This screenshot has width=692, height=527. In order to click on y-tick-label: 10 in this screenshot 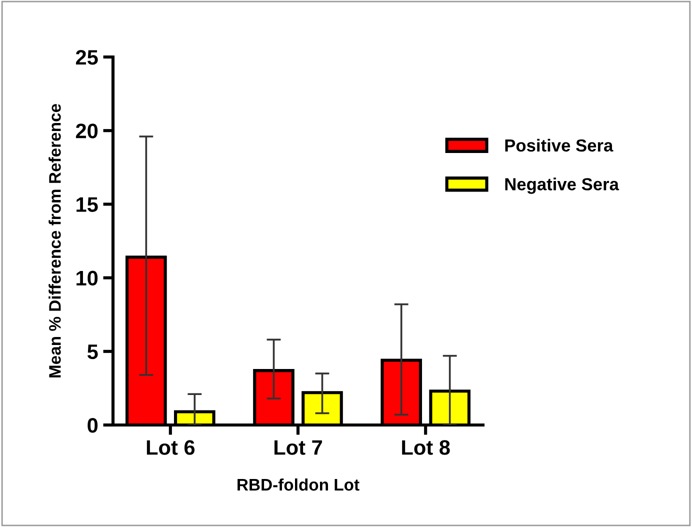, I will do `click(87, 278)`.